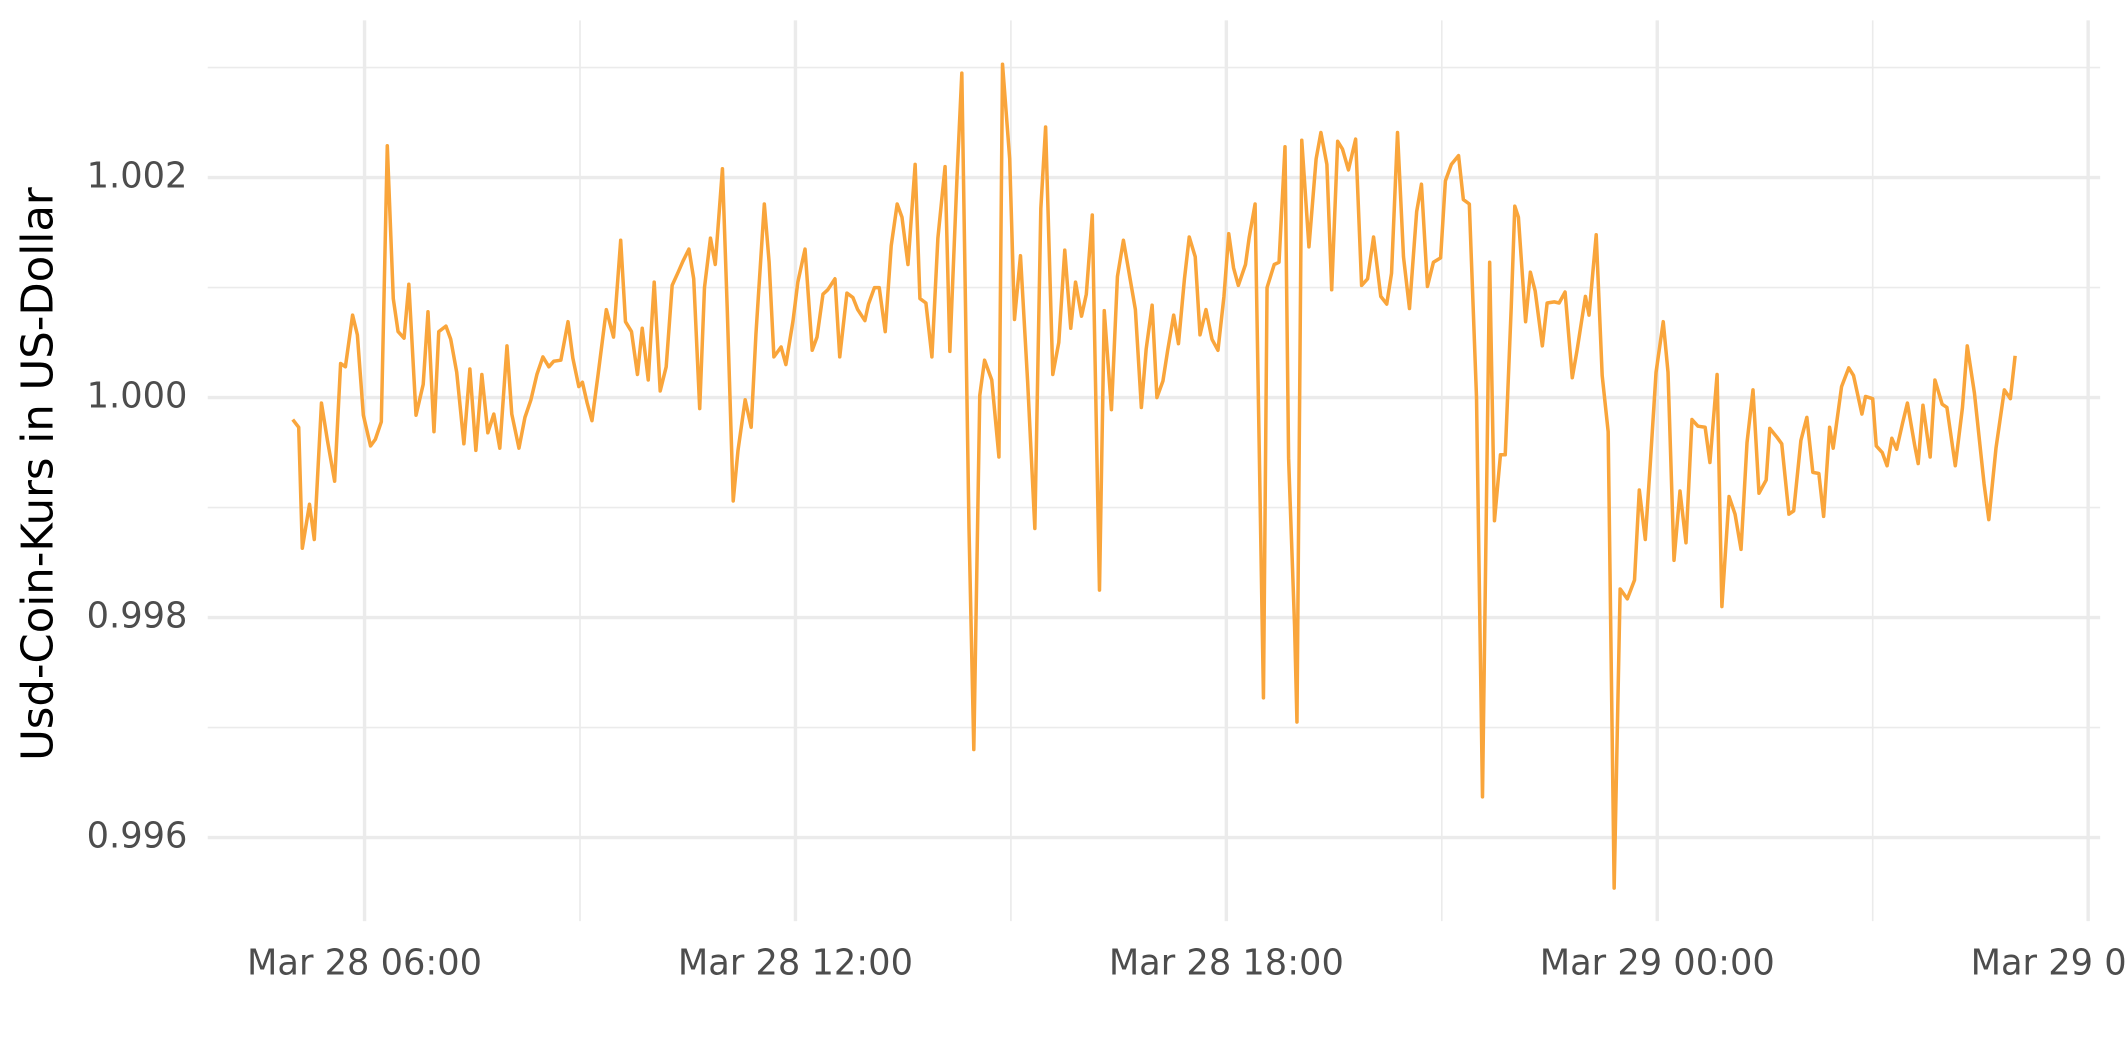  What do you see at coordinates (795, 962) in the screenshot?
I see `x-tick-label: Mar 28 12:00` at bounding box center [795, 962].